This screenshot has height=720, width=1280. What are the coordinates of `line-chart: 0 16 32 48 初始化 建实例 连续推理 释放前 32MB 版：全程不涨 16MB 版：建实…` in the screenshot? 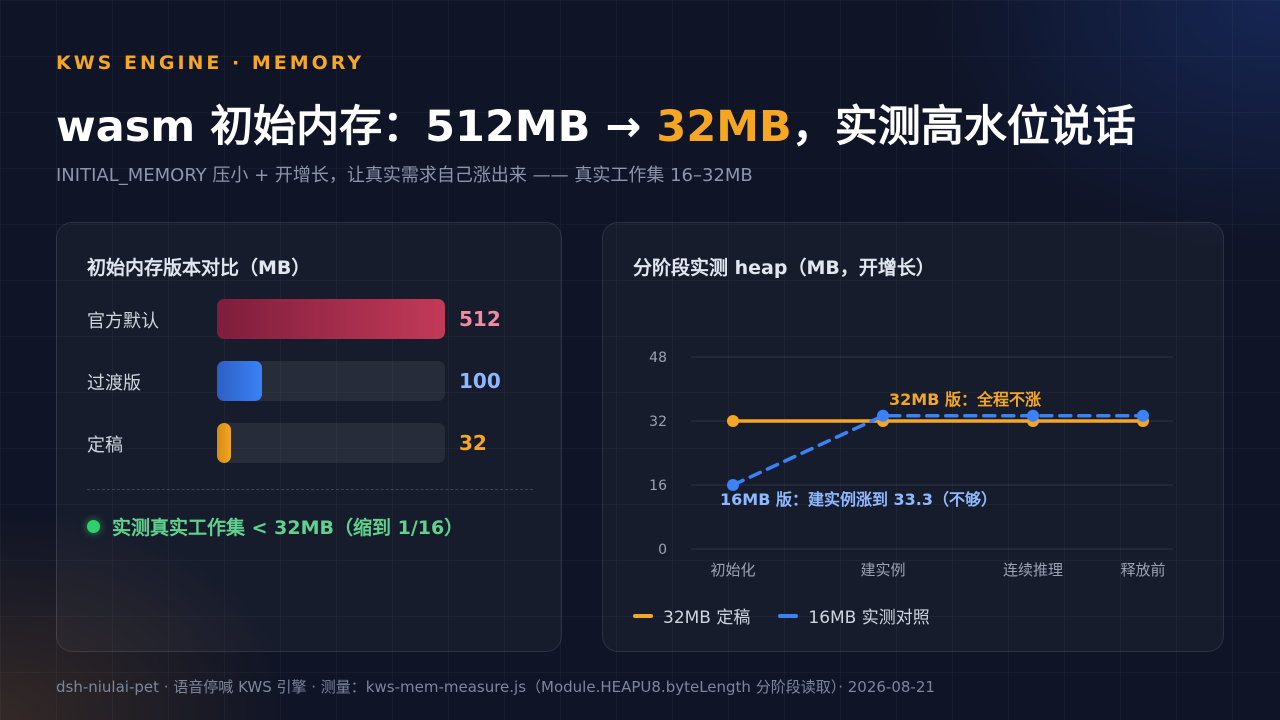 It's located at (911, 464).